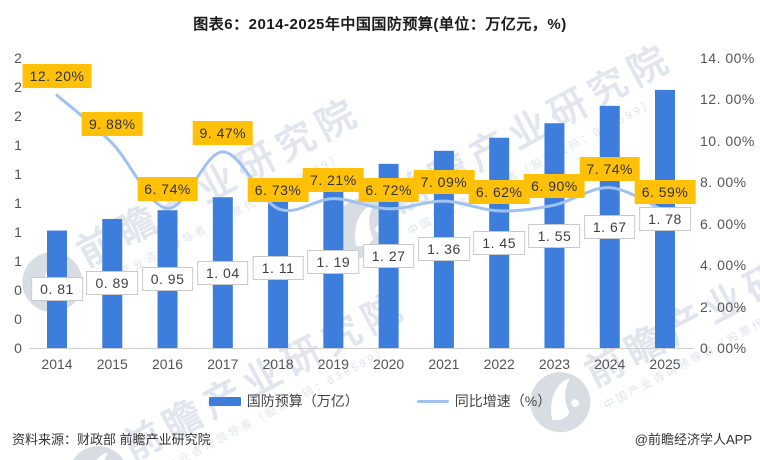 The image size is (760, 460). I want to click on chart-legend: 国防预算（万亿） 同比增速（%）, so click(380, 401).